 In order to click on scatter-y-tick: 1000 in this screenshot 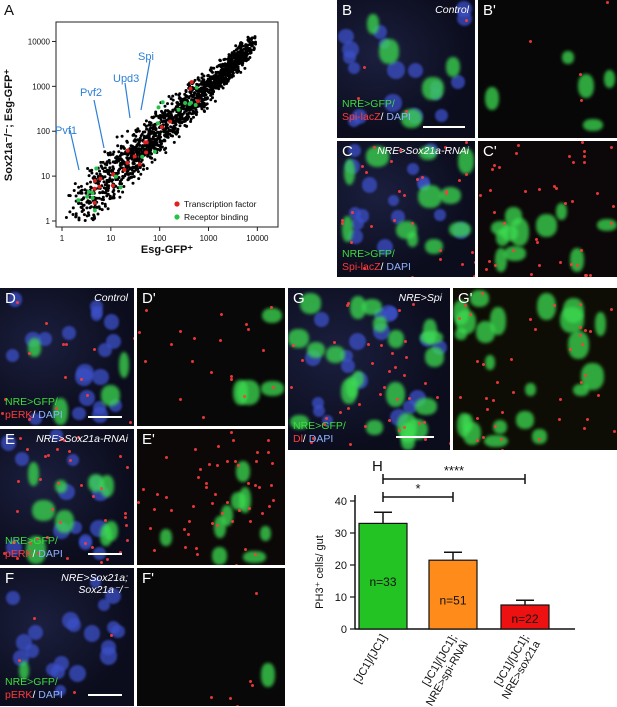, I will do `click(41, 86)`.